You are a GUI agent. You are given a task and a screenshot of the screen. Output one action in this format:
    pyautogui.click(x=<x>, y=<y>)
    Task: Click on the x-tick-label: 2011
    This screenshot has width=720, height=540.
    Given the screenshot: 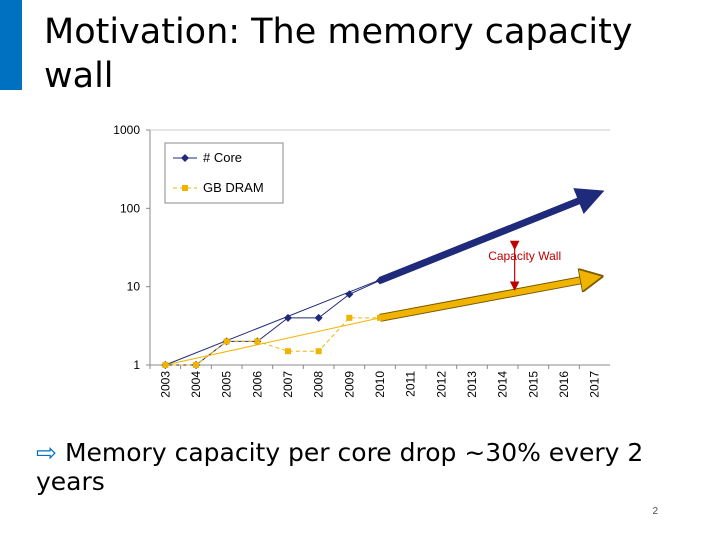 What is the action you would take?
    pyautogui.click(x=411, y=384)
    